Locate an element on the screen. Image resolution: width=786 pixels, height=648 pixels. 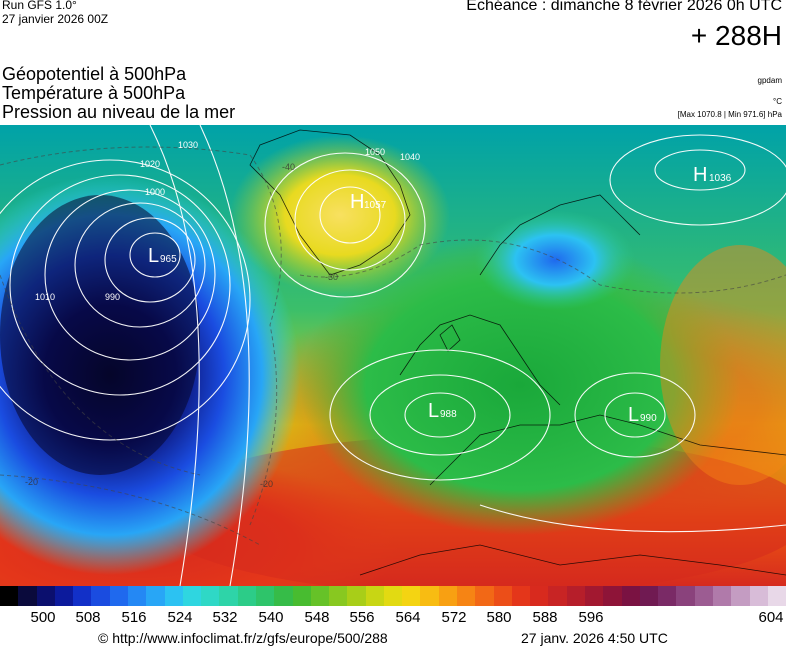
colorbar-tick-label: 532 is located at coordinates (225, 617).